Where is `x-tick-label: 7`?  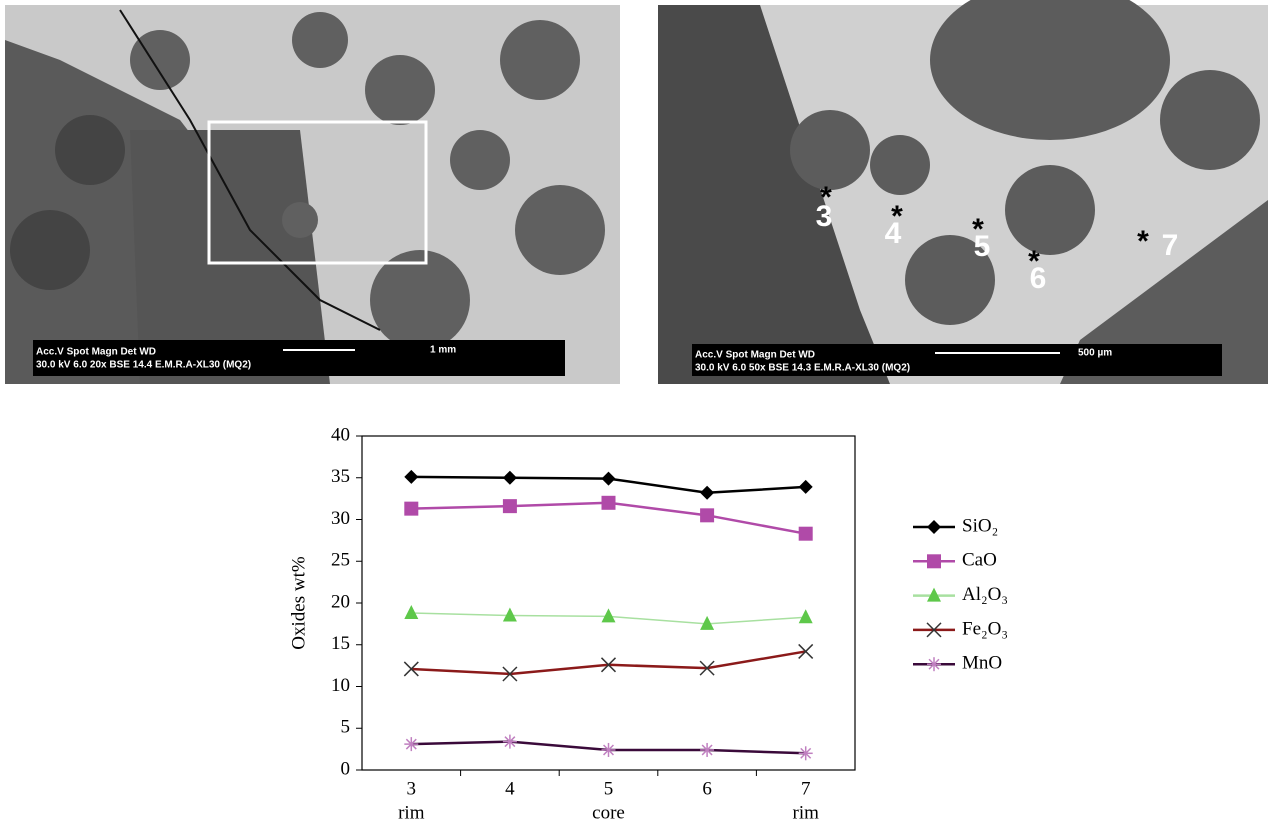 x-tick-label: 7 is located at coordinates (806, 788).